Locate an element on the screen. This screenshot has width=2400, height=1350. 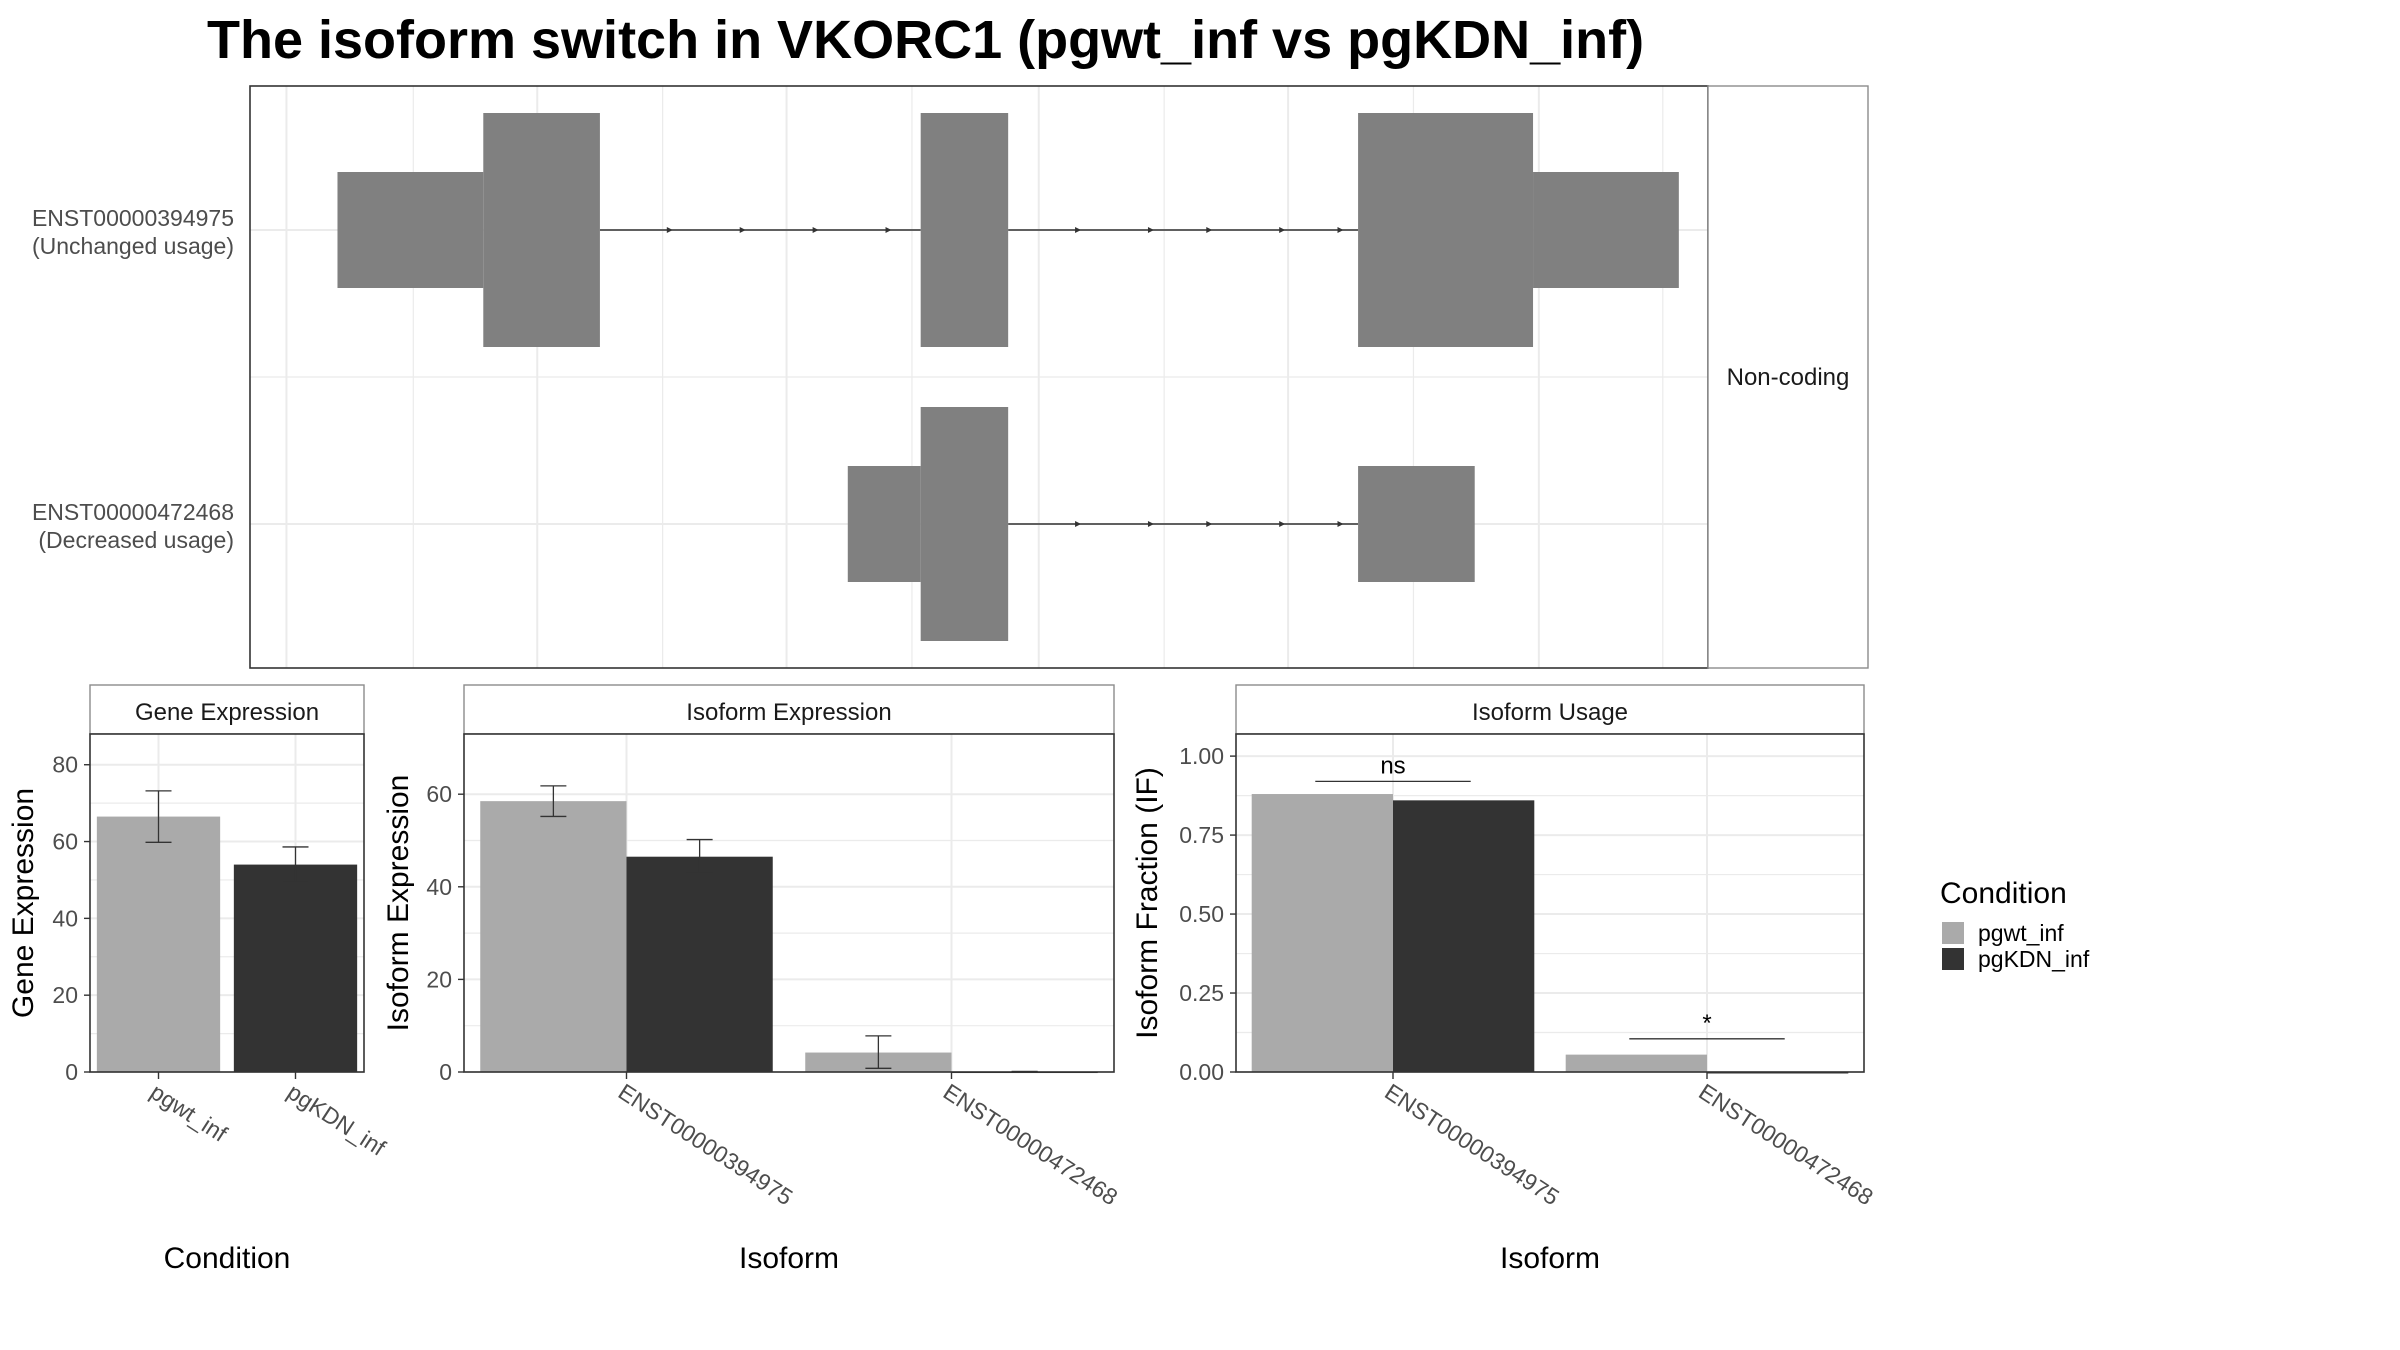
x-axis-title: Condition is located at coordinates (227, 1258).